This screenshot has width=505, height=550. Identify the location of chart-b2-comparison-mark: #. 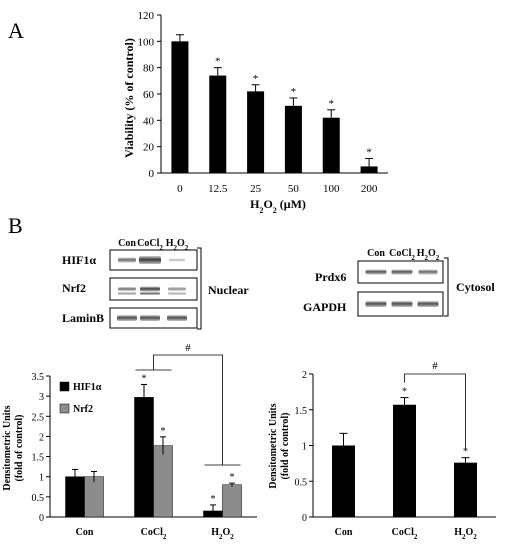
(435, 366).